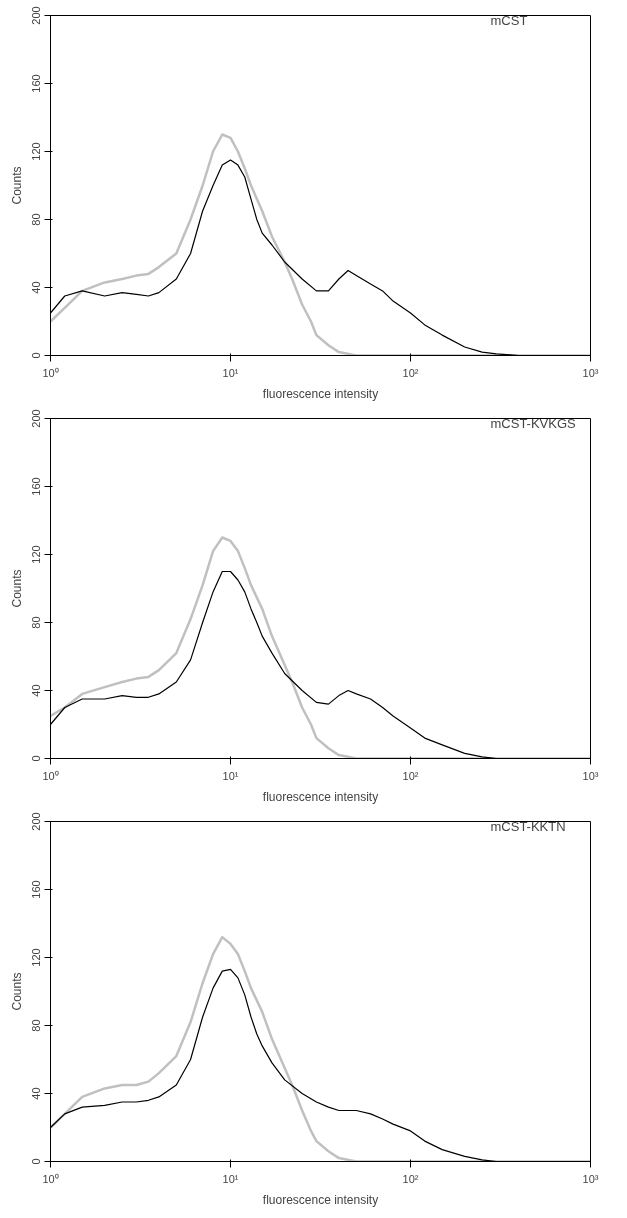 The height and width of the screenshot is (1218, 627). What do you see at coordinates (509, 20) in the screenshot?
I see `annotation: mCST` at bounding box center [509, 20].